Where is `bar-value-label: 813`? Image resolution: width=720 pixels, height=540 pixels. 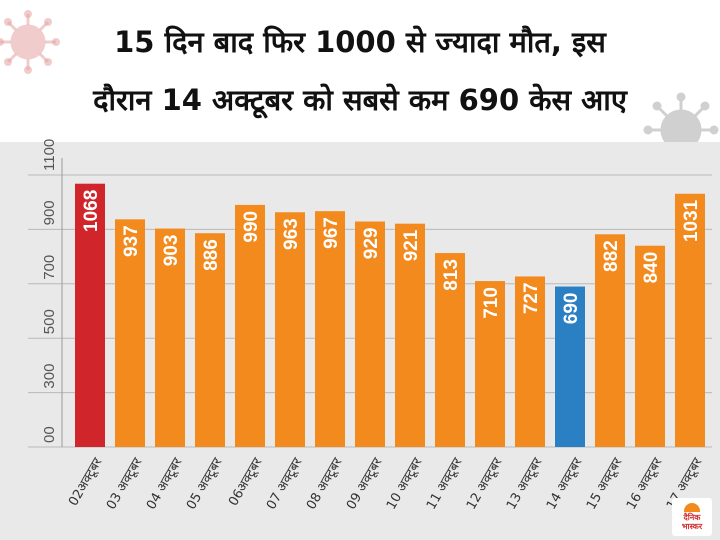
bar-value-label: 813 is located at coordinates (451, 275).